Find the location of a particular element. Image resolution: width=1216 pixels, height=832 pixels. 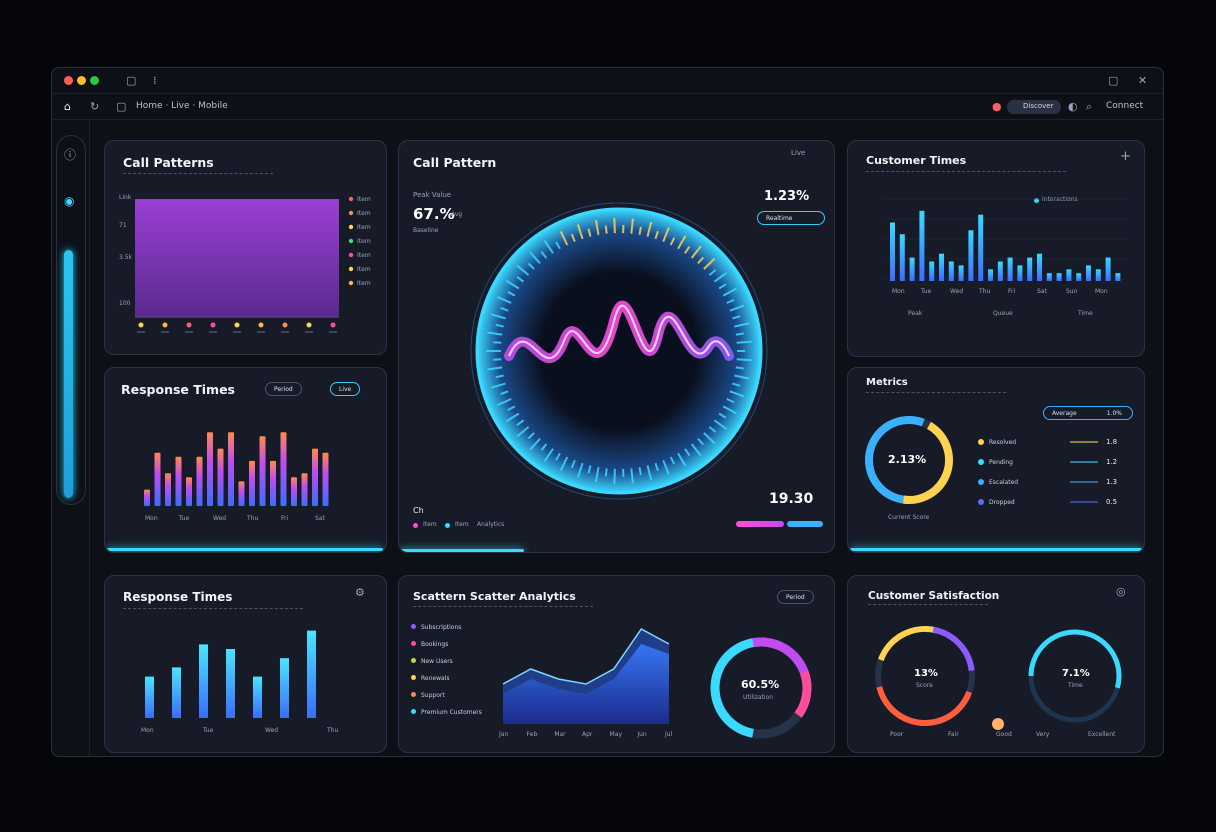

row-dot is located at coordinates (981, 502).